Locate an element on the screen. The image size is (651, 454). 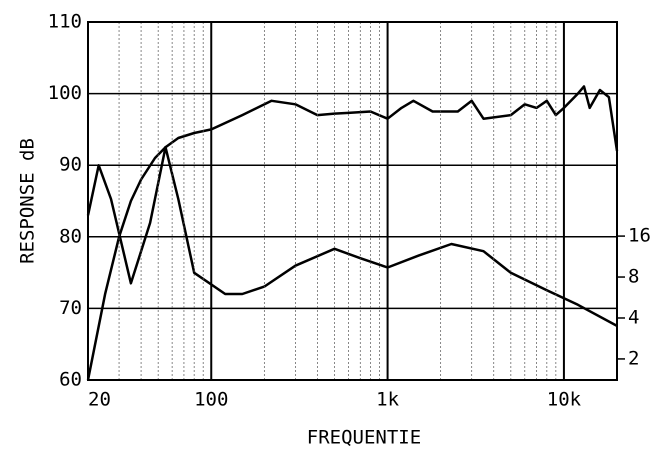
x-tick-label: 10k is located at coordinates (564, 400).